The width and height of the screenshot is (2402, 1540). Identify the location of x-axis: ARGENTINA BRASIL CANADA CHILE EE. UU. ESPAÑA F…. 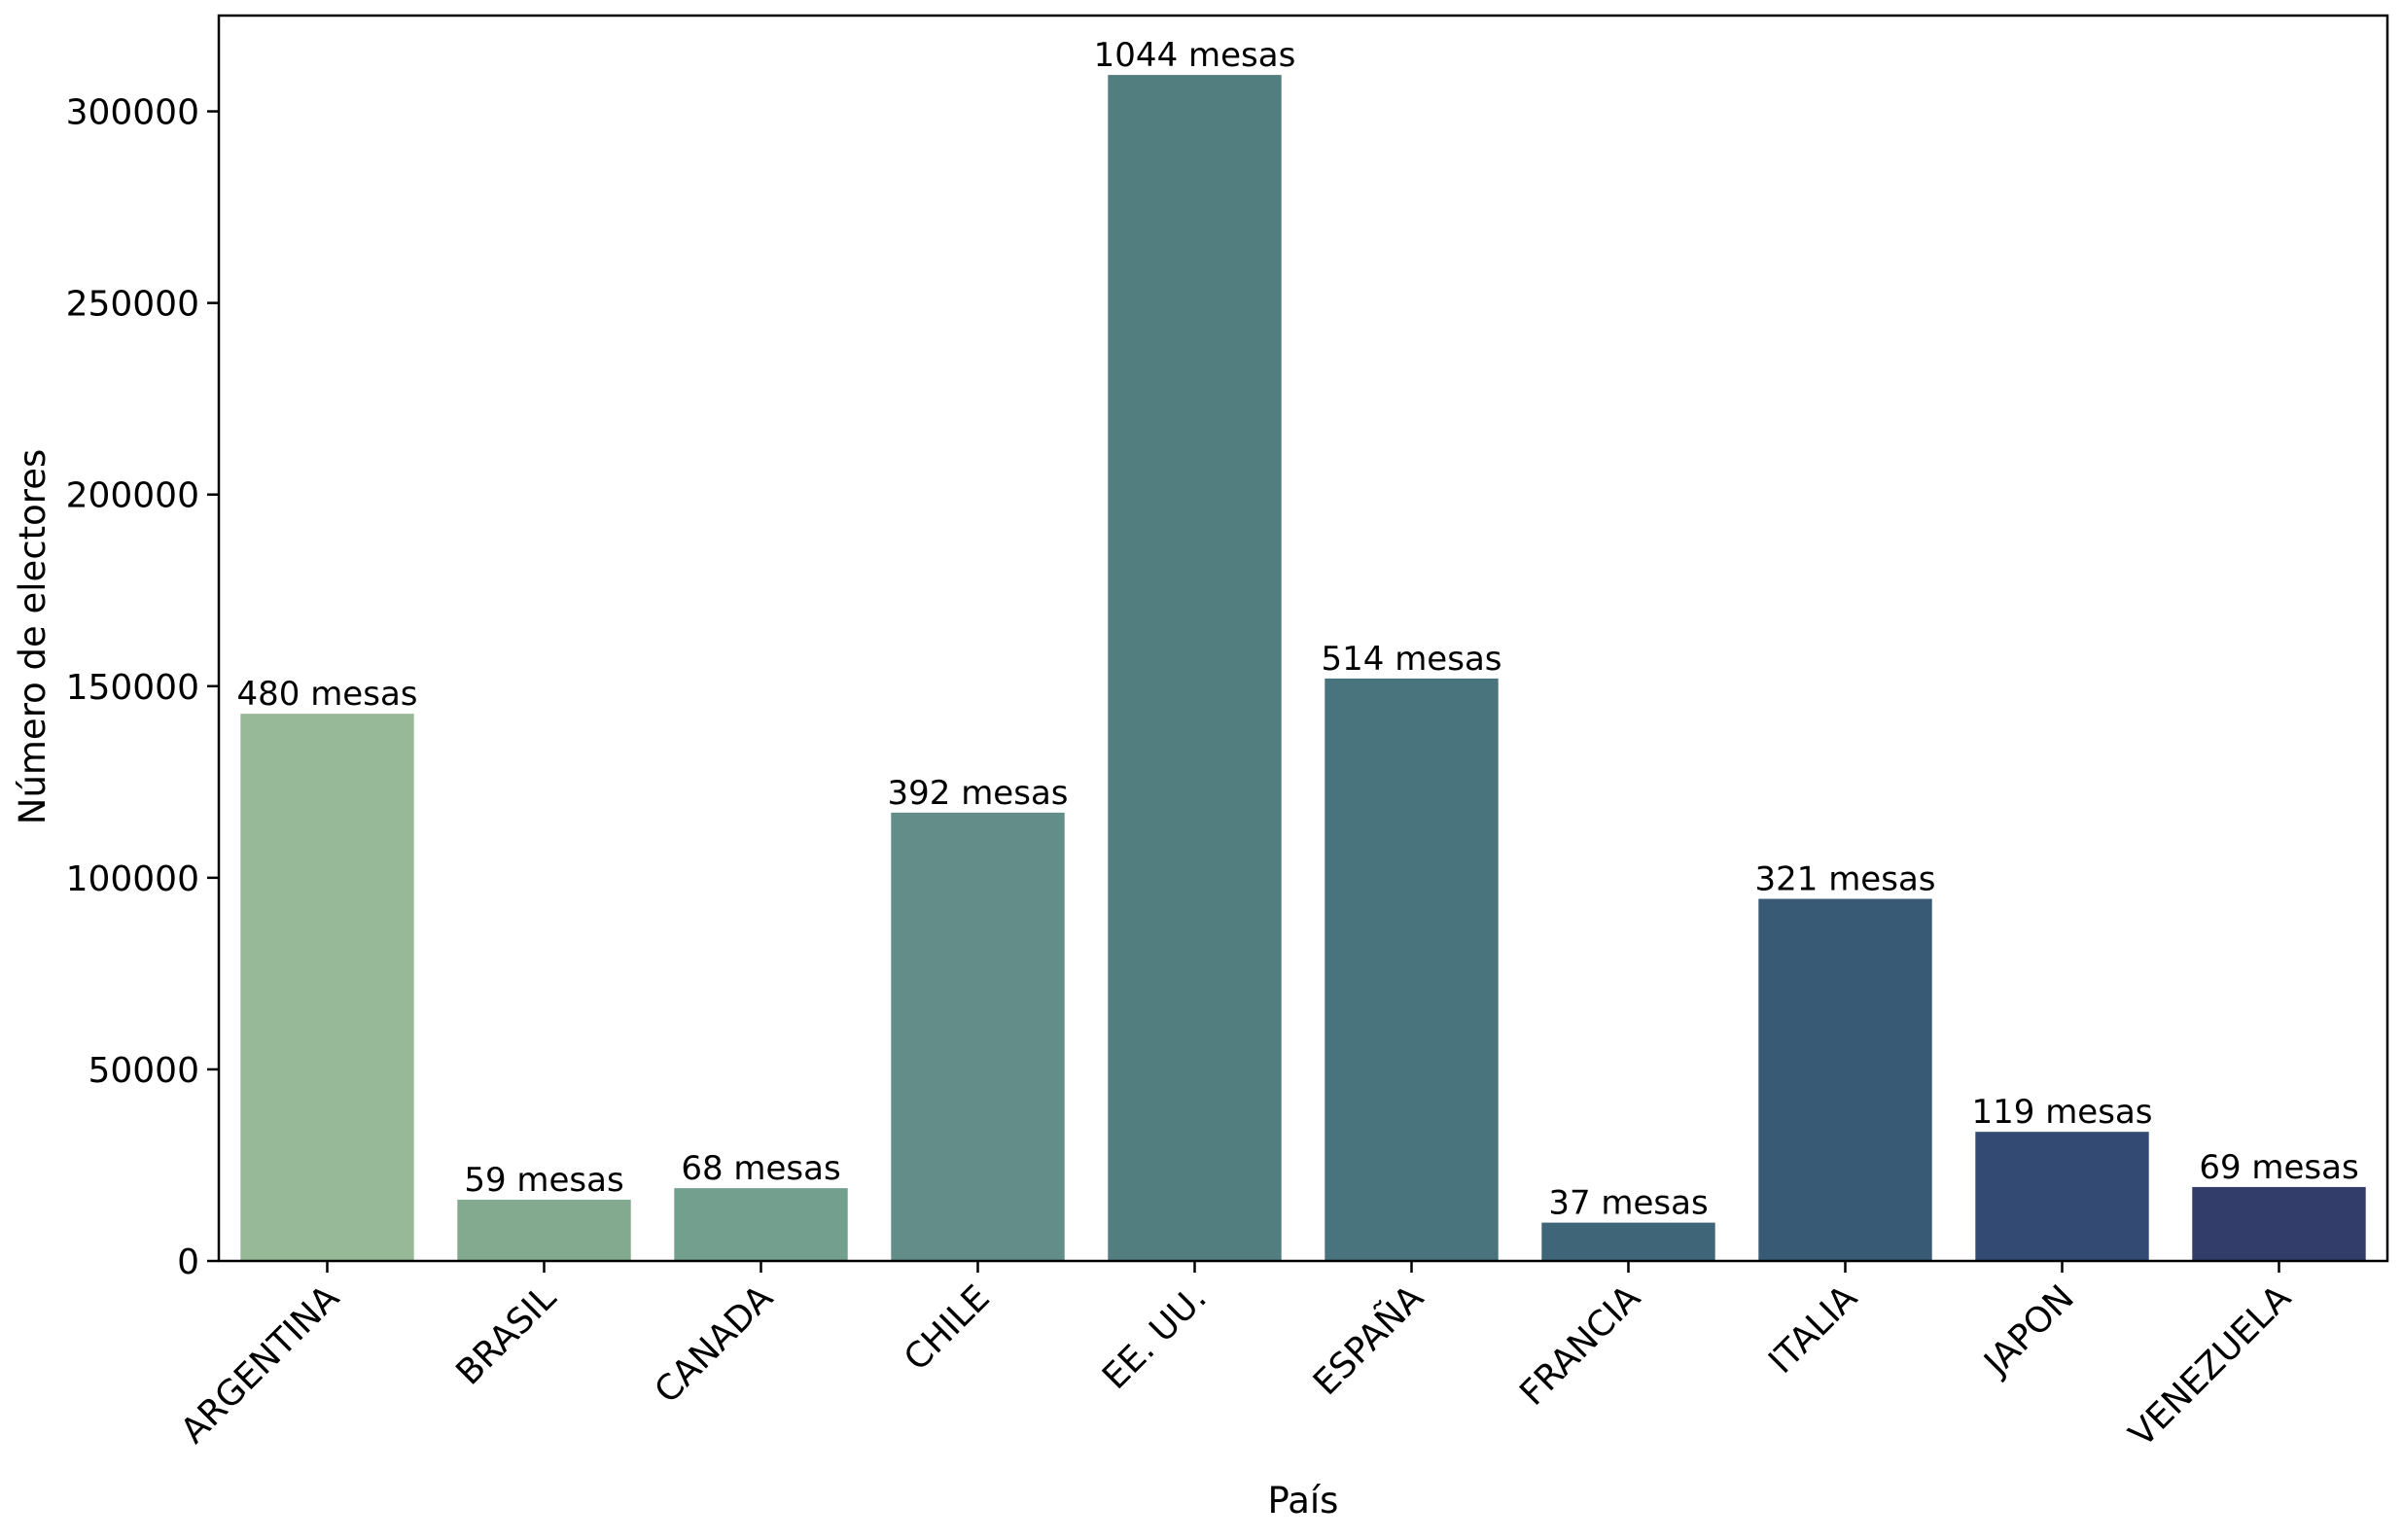
(1236, 1357).